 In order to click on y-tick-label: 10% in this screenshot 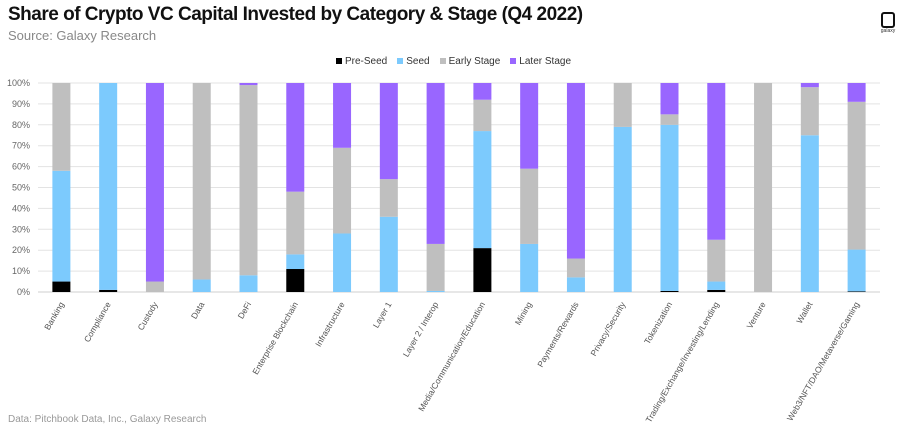, I will do `click(21, 271)`.